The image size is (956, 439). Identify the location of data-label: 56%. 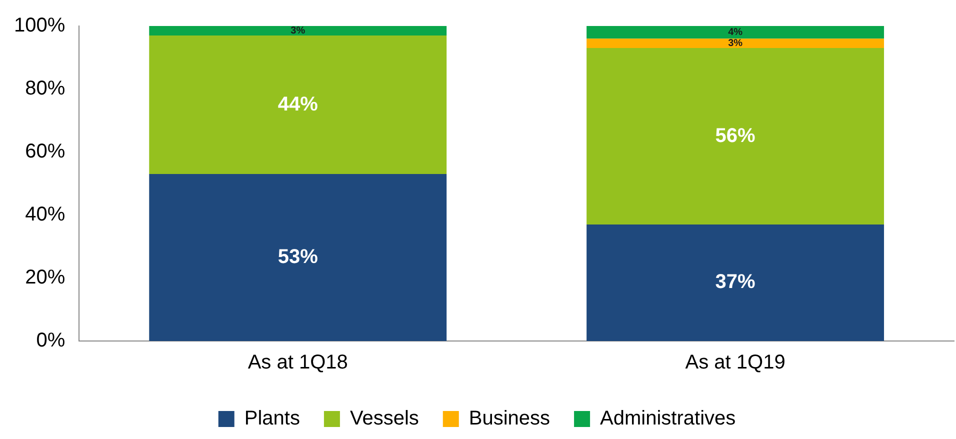
(735, 135).